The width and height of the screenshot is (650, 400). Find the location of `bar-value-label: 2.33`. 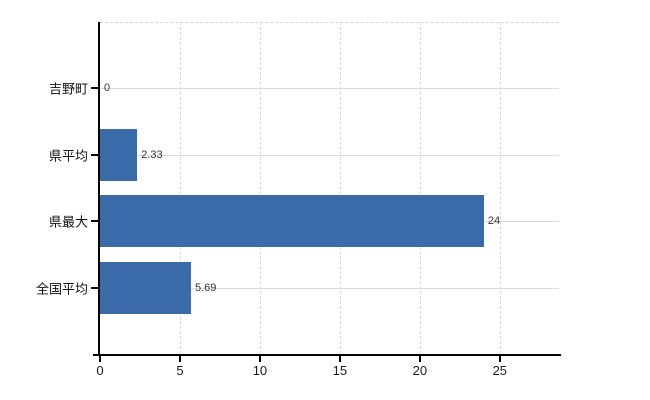

bar-value-label: 2.33 is located at coordinates (152, 154).